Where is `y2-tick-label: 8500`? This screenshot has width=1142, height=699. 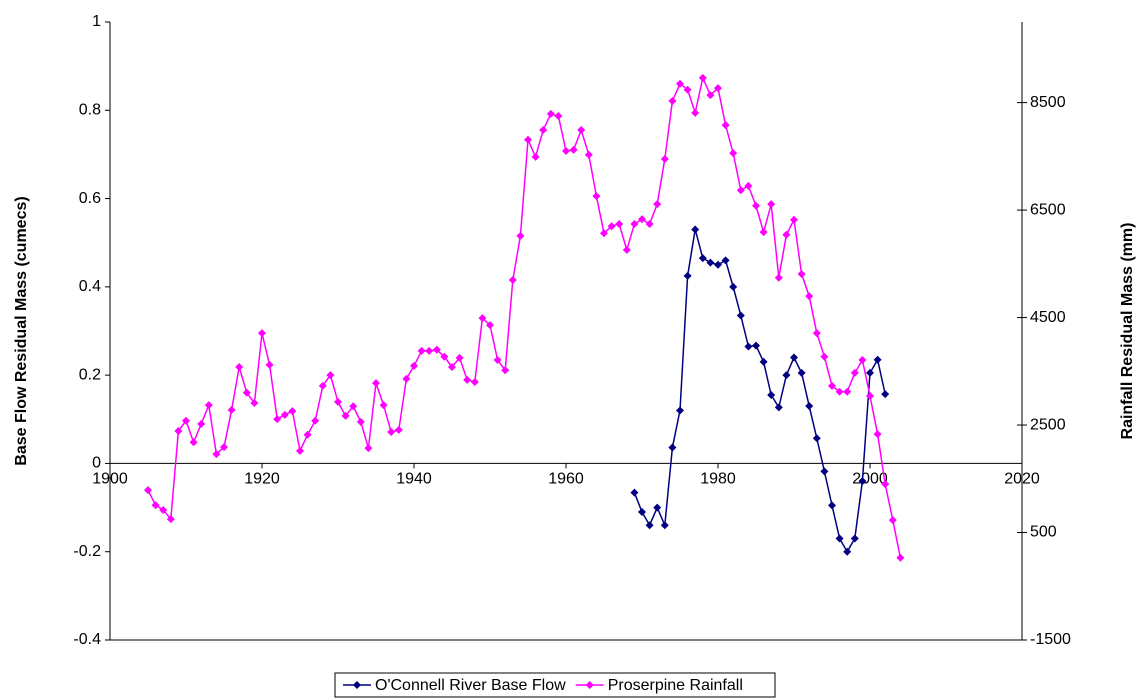
y2-tick-label: 8500 is located at coordinates (1048, 102).